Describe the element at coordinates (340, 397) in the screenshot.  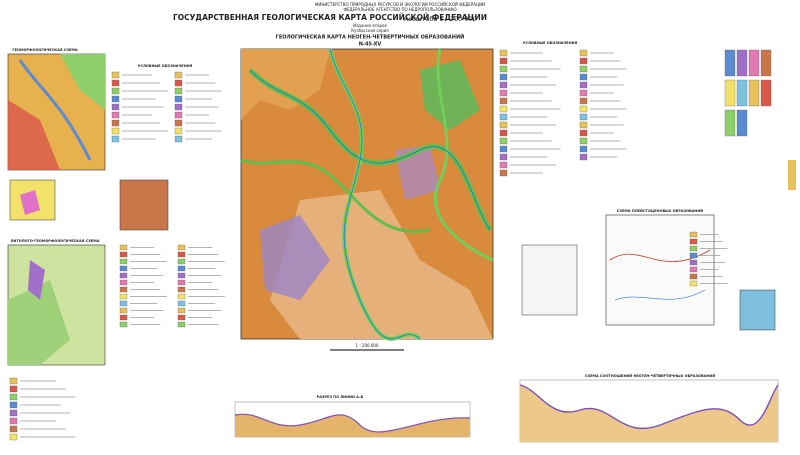
I see `profile-title: РАЗРЕЗ ПО ЛИНИИ А–Б` at that location.